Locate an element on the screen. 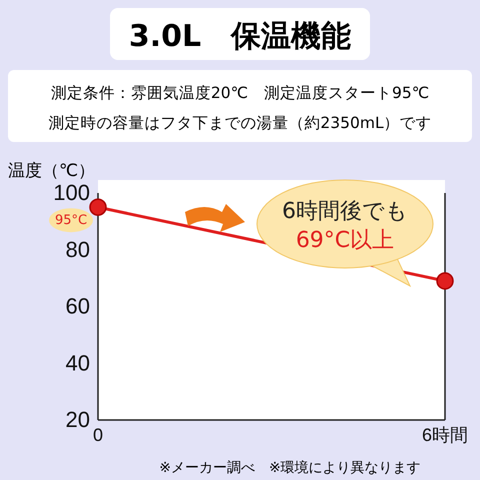  x-tick-label: 0 is located at coordinates (98, 434).